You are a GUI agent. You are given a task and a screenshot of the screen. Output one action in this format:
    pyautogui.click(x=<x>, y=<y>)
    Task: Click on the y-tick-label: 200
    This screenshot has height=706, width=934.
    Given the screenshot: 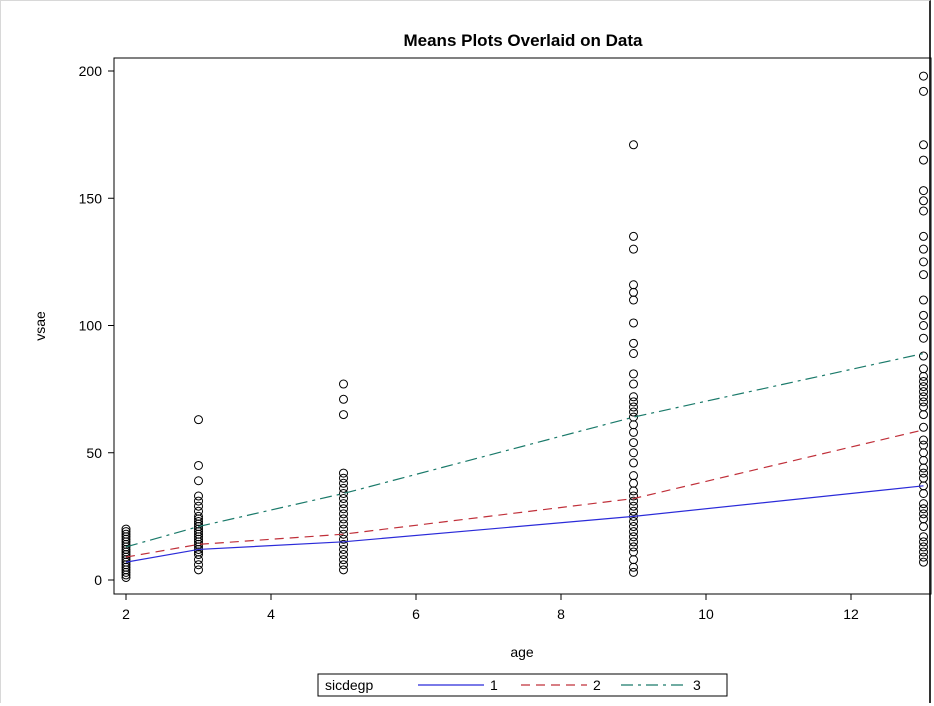 What is the action you would take?
    pyautogui.click(x=91, y=71)
    